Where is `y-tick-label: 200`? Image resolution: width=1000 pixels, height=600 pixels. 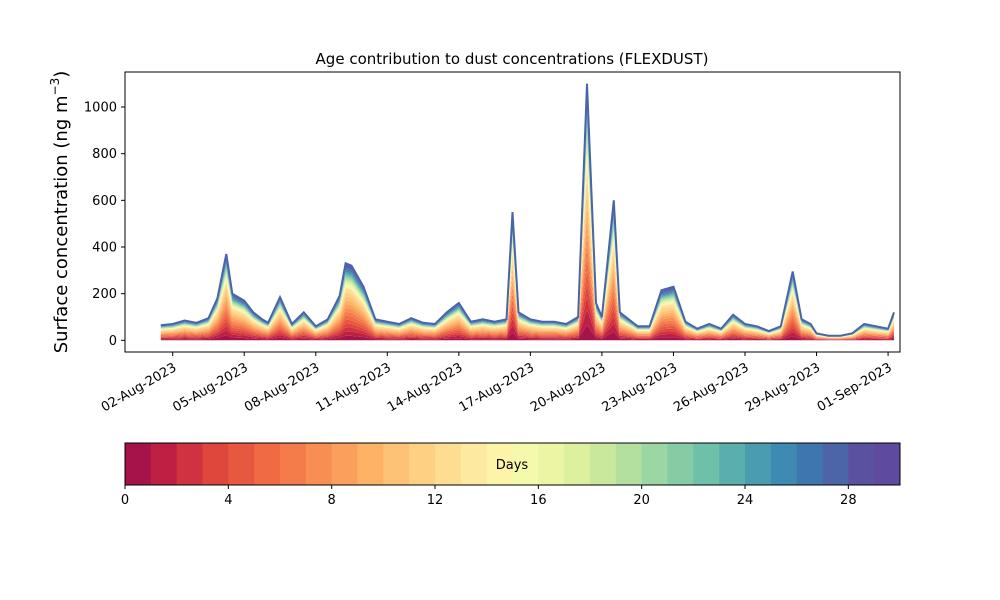 y-tick-label: 200 is located at coordinates (104, 294).